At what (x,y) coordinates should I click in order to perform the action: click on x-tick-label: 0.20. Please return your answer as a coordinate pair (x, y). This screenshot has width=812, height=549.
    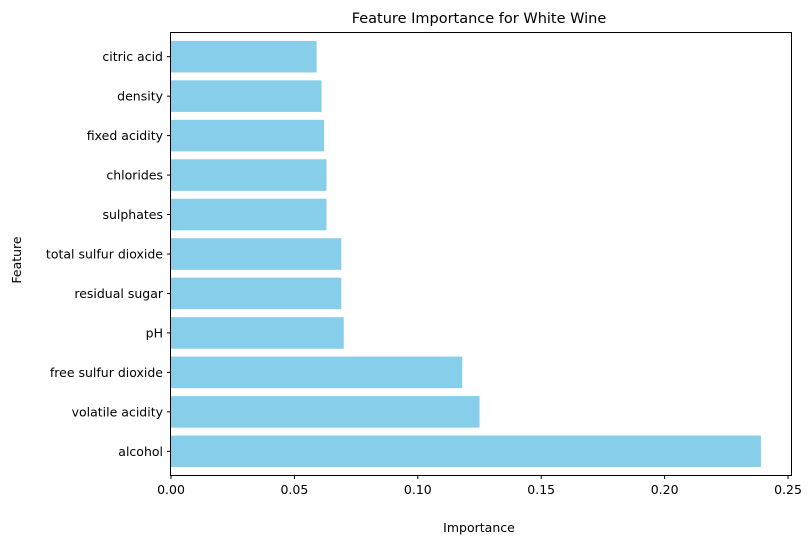
    Looking at the image, I should click on (665, 489).